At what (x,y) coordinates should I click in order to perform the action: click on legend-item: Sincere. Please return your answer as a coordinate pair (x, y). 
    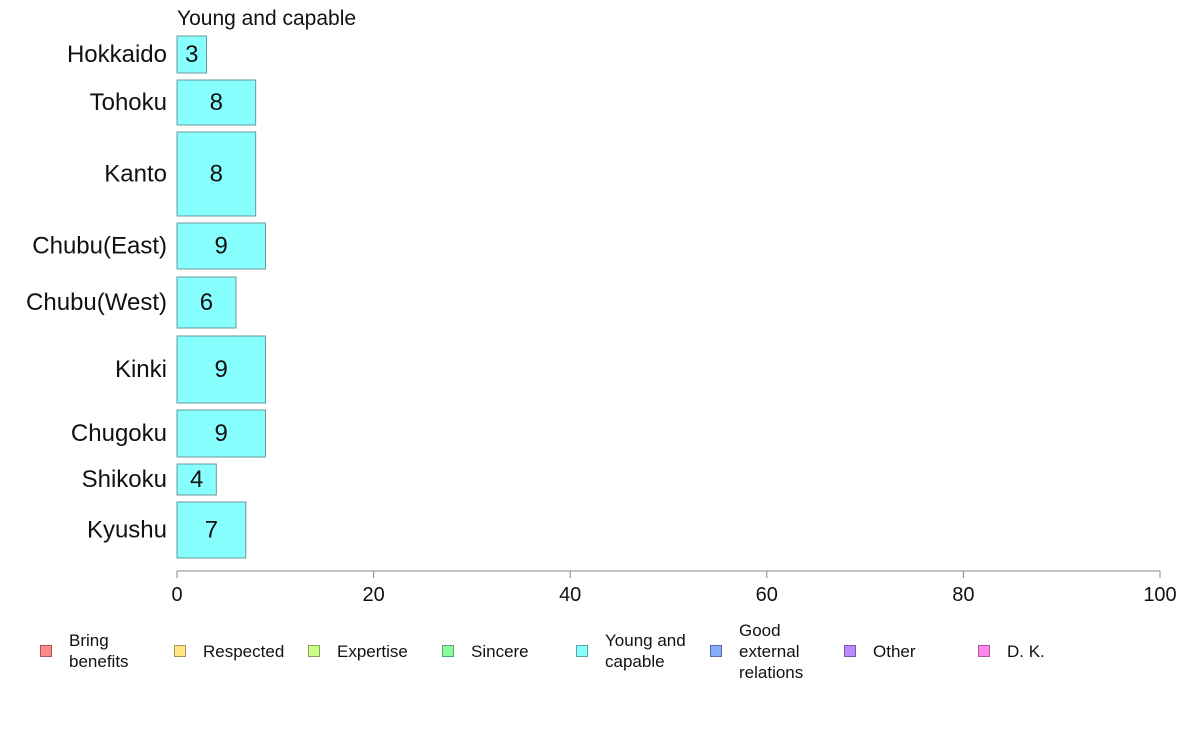
    Looking at the image, I should click on (485, 651).